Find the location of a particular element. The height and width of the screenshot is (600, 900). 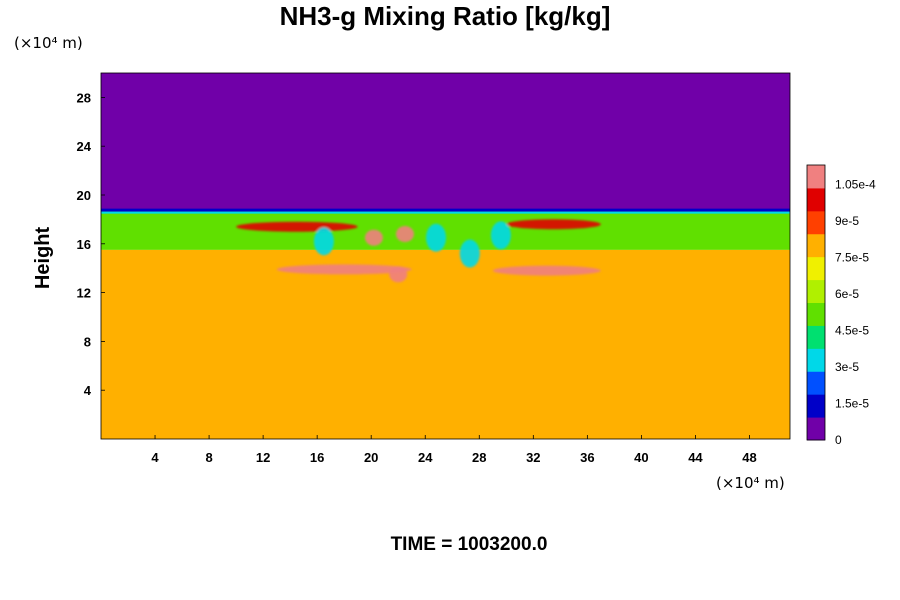

field-region is located at coordinates (445, 229).